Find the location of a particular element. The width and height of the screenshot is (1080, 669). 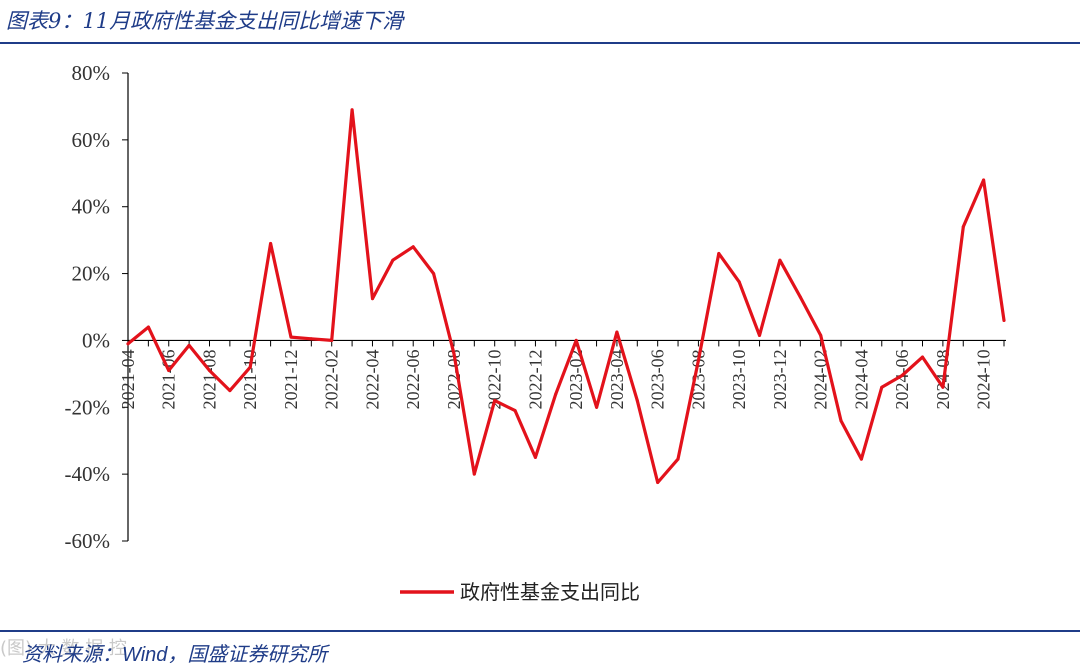

source-note: 资料来源：Wind，国盛证券研究所 is located at coordinates (174, 652).